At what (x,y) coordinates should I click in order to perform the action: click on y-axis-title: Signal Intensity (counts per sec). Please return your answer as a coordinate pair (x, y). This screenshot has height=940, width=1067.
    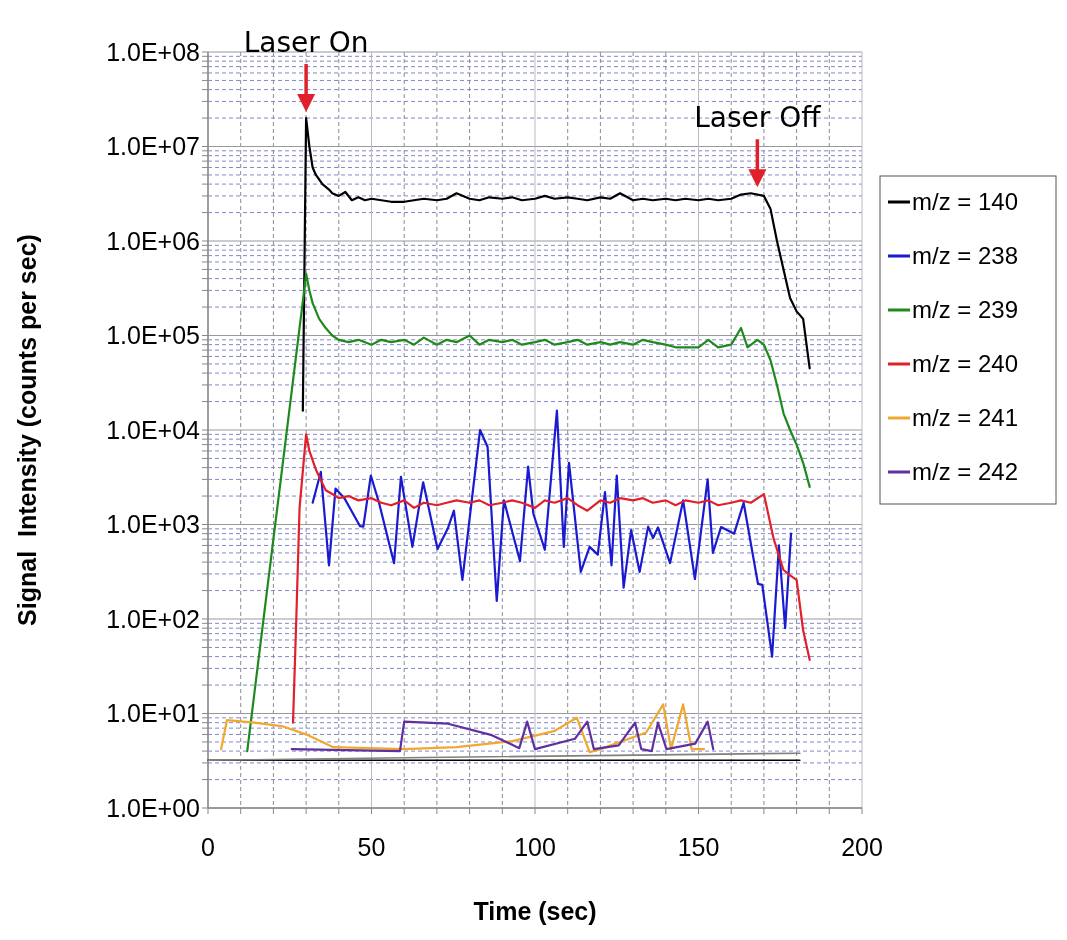
    Looking at the image, I should click on (27, 430).